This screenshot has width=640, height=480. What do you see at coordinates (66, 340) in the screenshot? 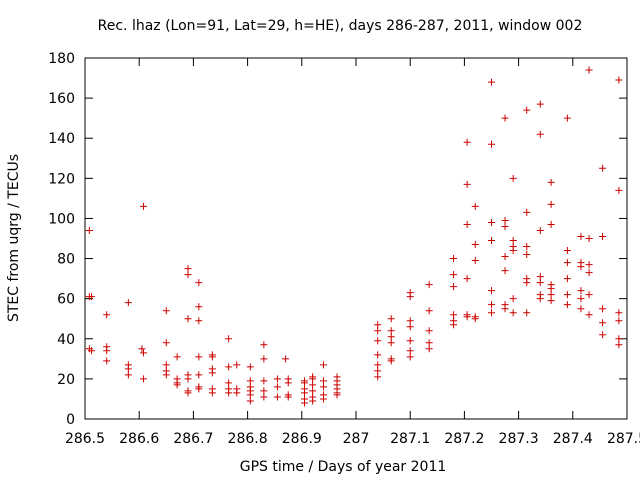
I see `y-tick-label: 40` at bounding box center [66, 340].